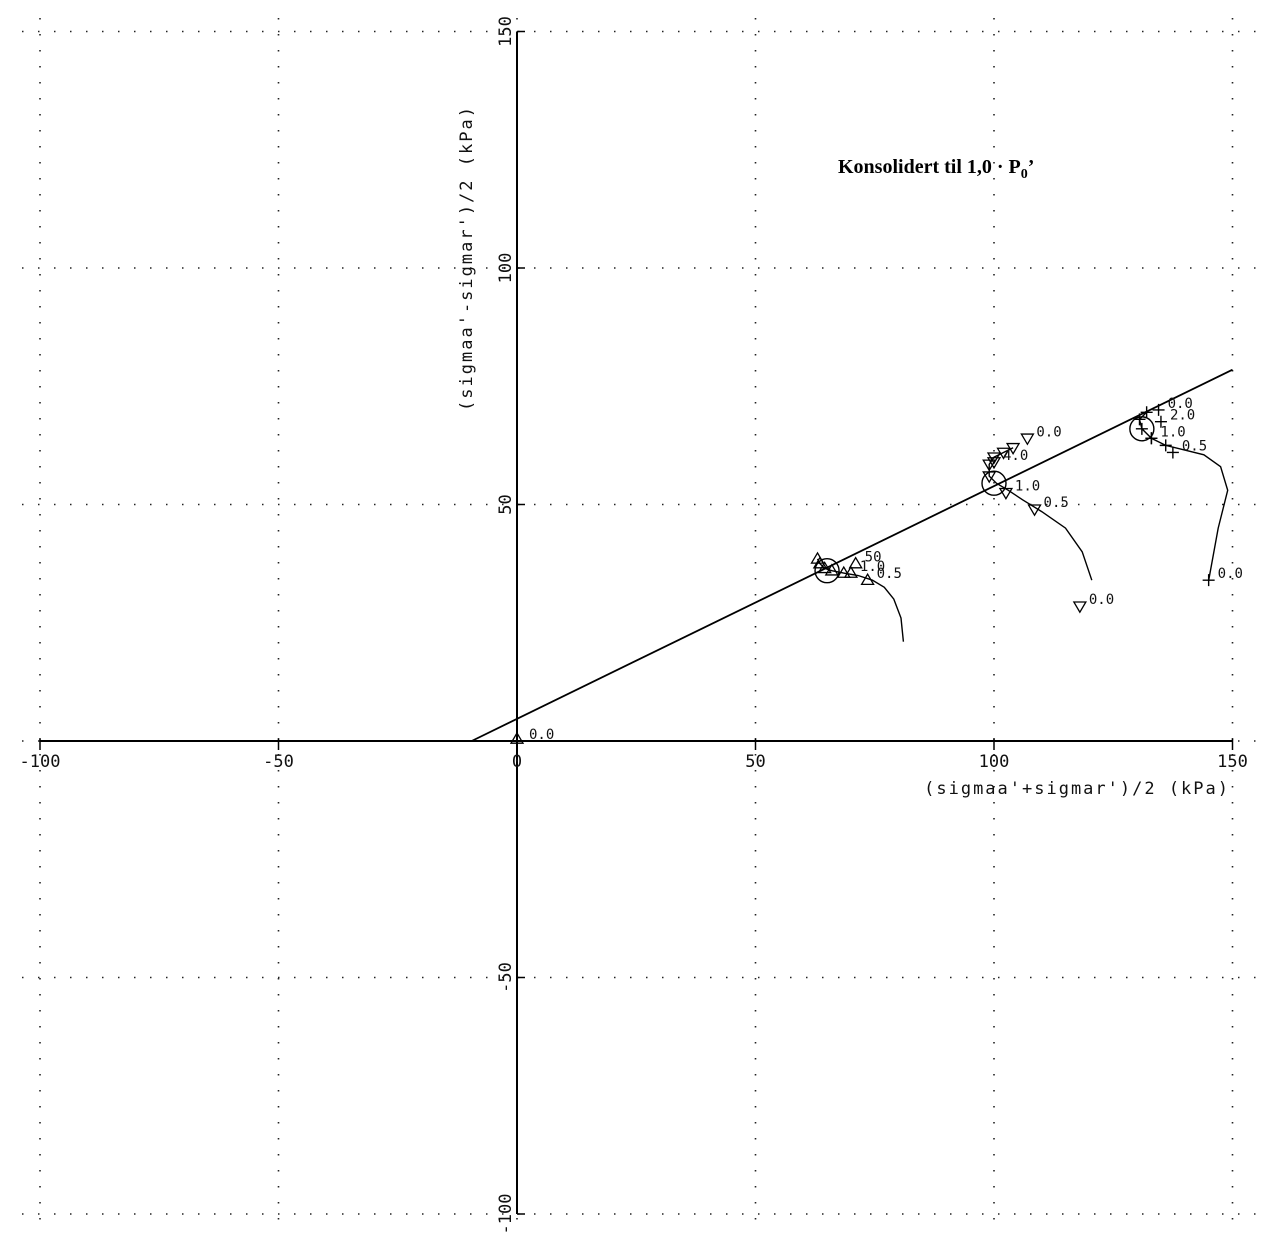 The image size is (1268, 1245). What do you see at coordinates (634, 762) in the screenshot?
I see `x-tick-labels: -100 -50 0 50 100 150` at bounding box center [634, 762].